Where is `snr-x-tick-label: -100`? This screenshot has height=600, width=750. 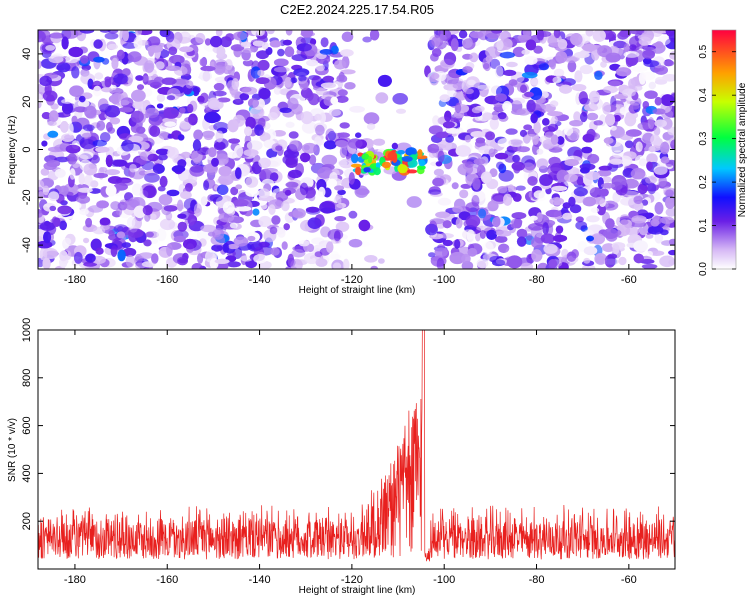
snr-x-tick-label: -100 is located at coordinates (444, 580).